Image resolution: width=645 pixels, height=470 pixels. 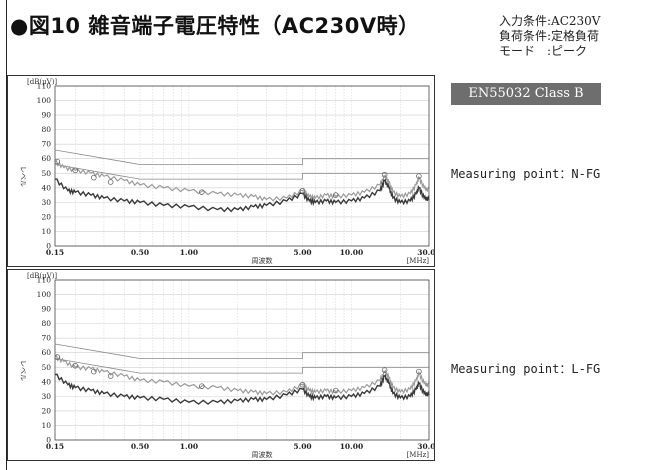 I want to click on page-title: ●図10 雑音端子電圧特性（AC230V時）, so click(x=215, y=26).